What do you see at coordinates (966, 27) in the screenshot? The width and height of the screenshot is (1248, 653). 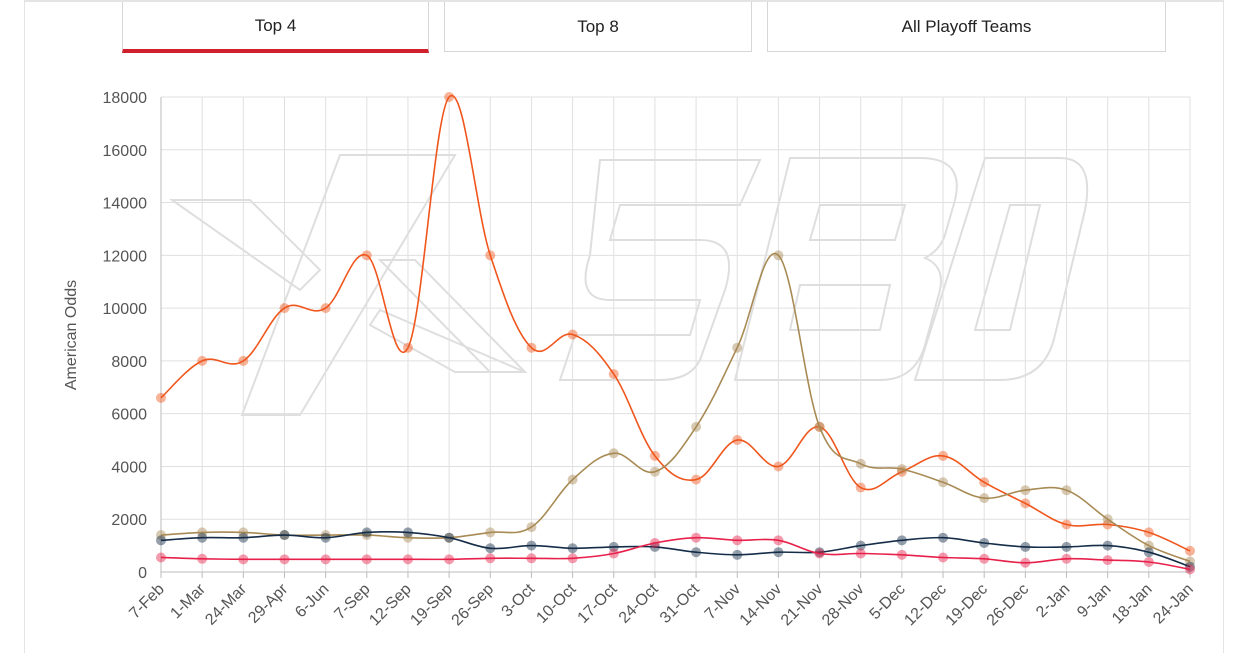 I see `tab-all-playoff-teams: All Playoff Teams` at bounding box center [966, 27].